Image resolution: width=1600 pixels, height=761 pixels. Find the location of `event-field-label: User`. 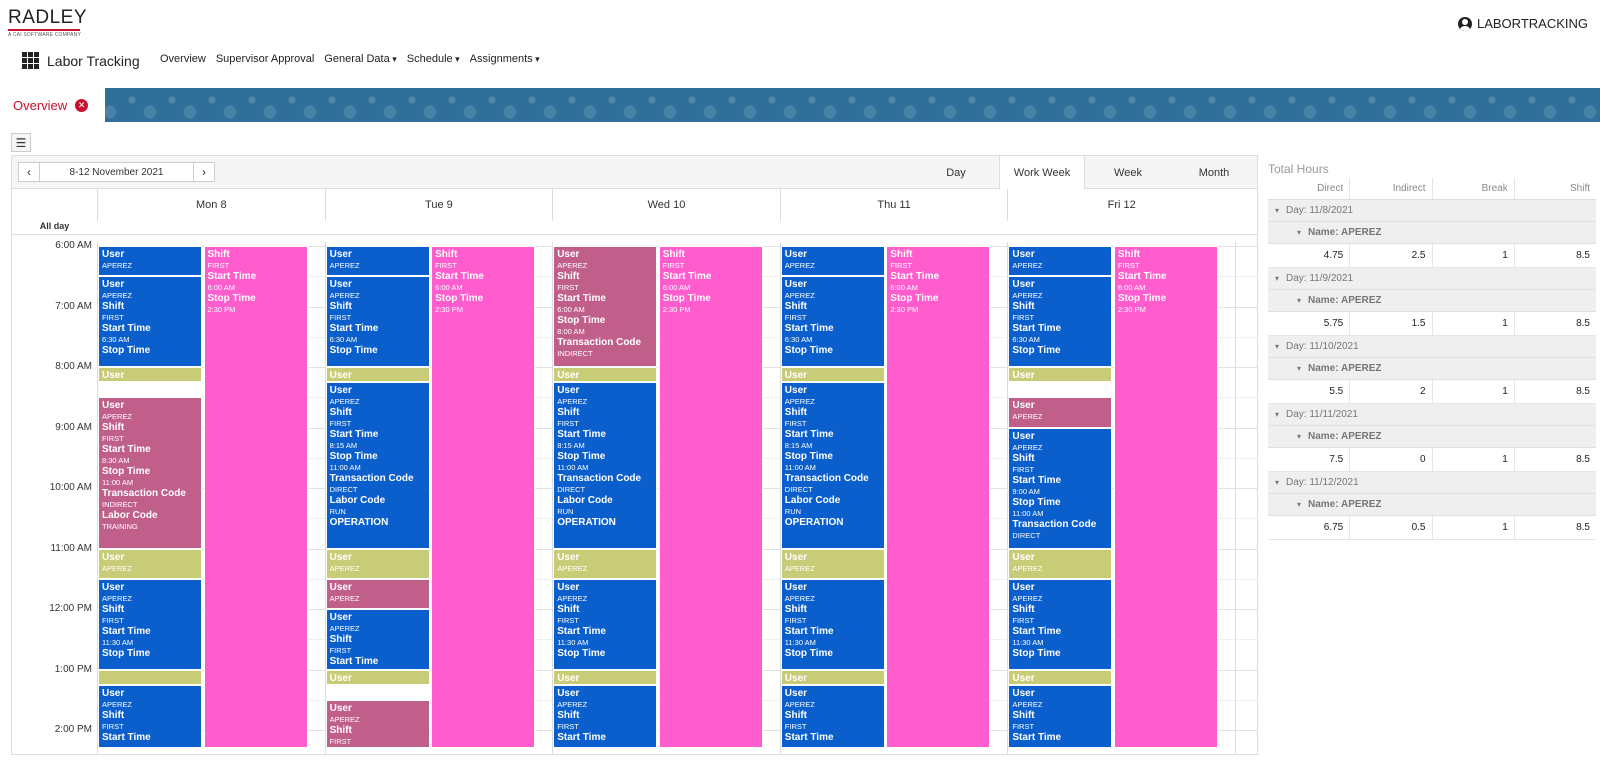

event-field-label: User is located at coordinates (796, 693).